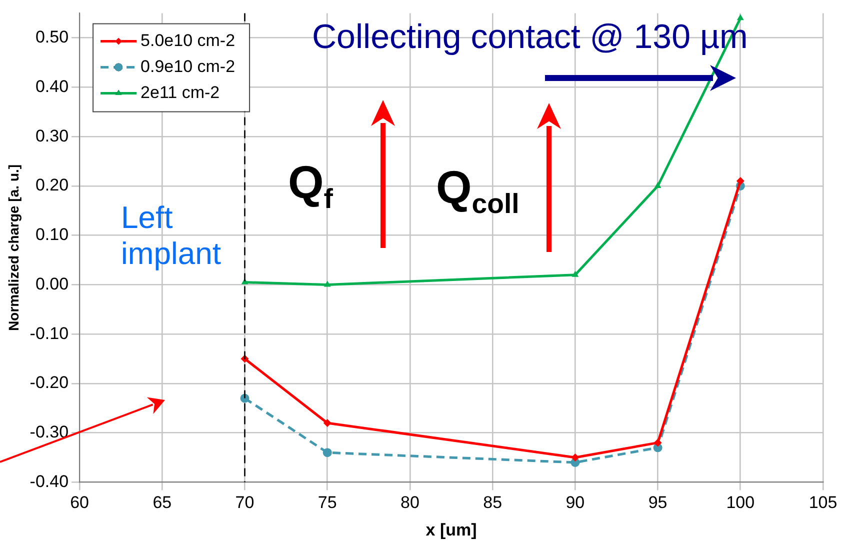 The height and width of the screenshot is (549, 847). Describe the element at coordinates (658, 502) in the screenshot. I see `x-tick-label: 95` at that location.